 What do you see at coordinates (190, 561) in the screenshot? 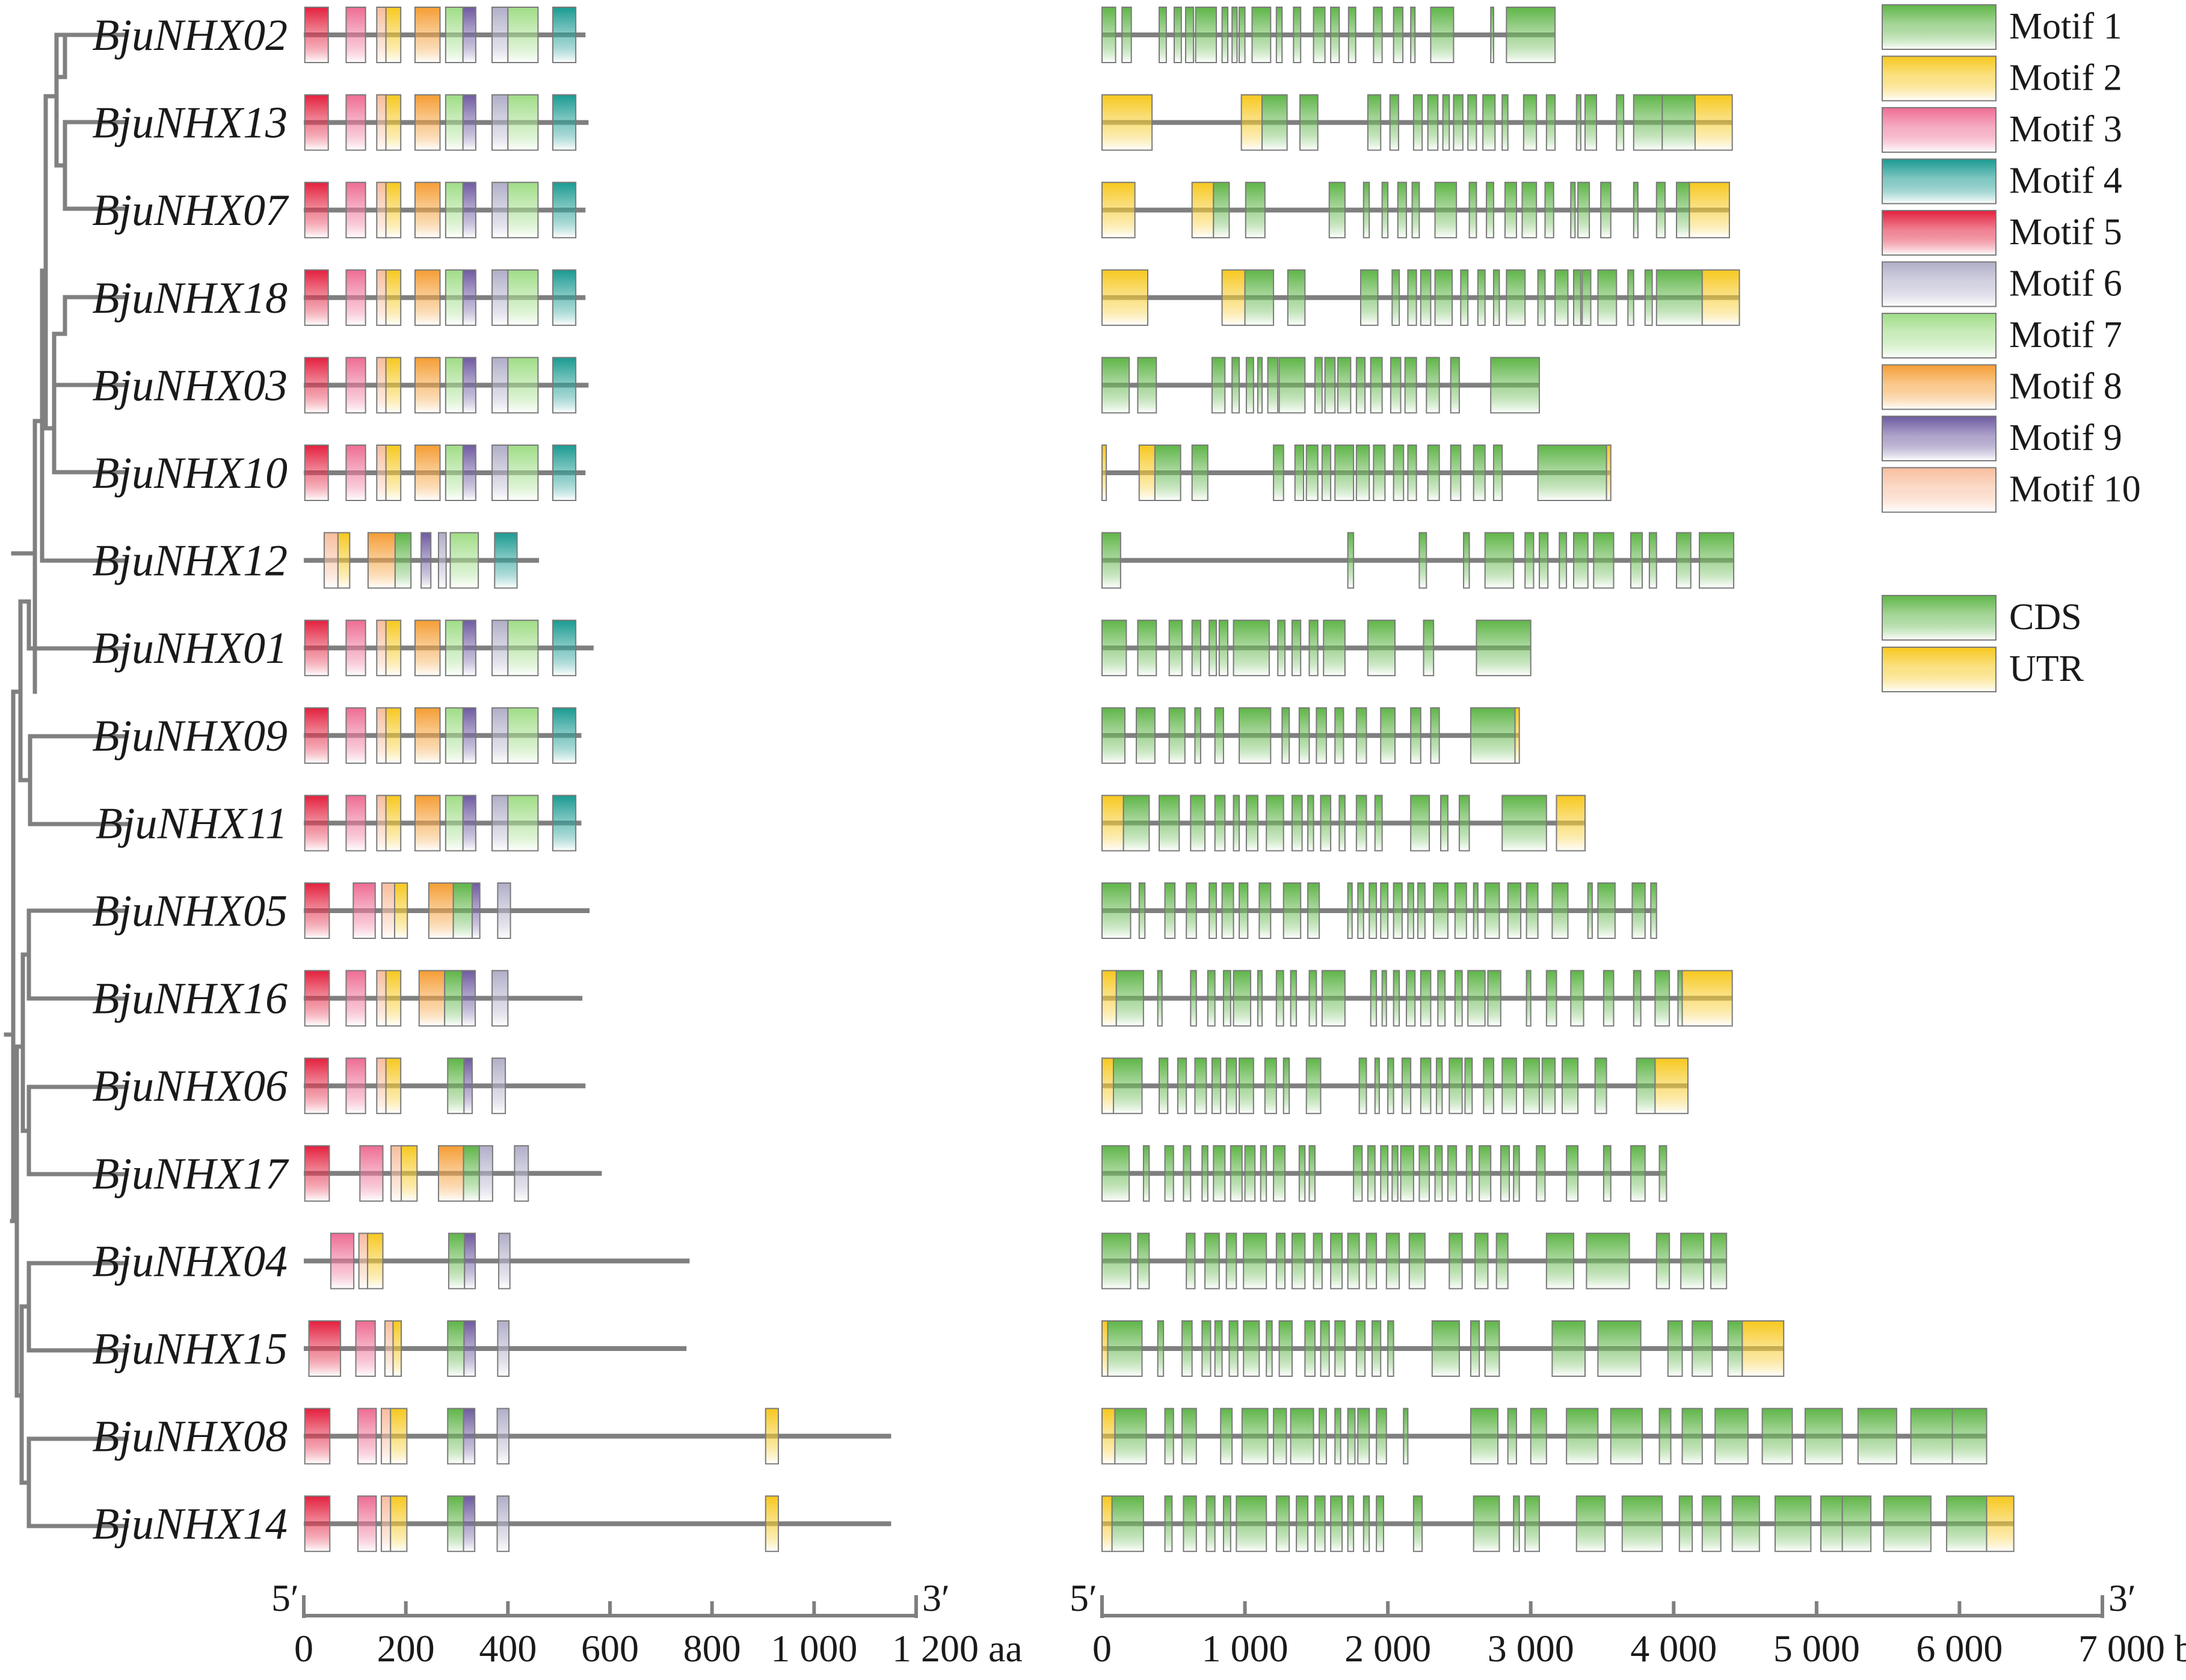
I see `gene-name: BjuNHX12` at bounding box center [190, 561].